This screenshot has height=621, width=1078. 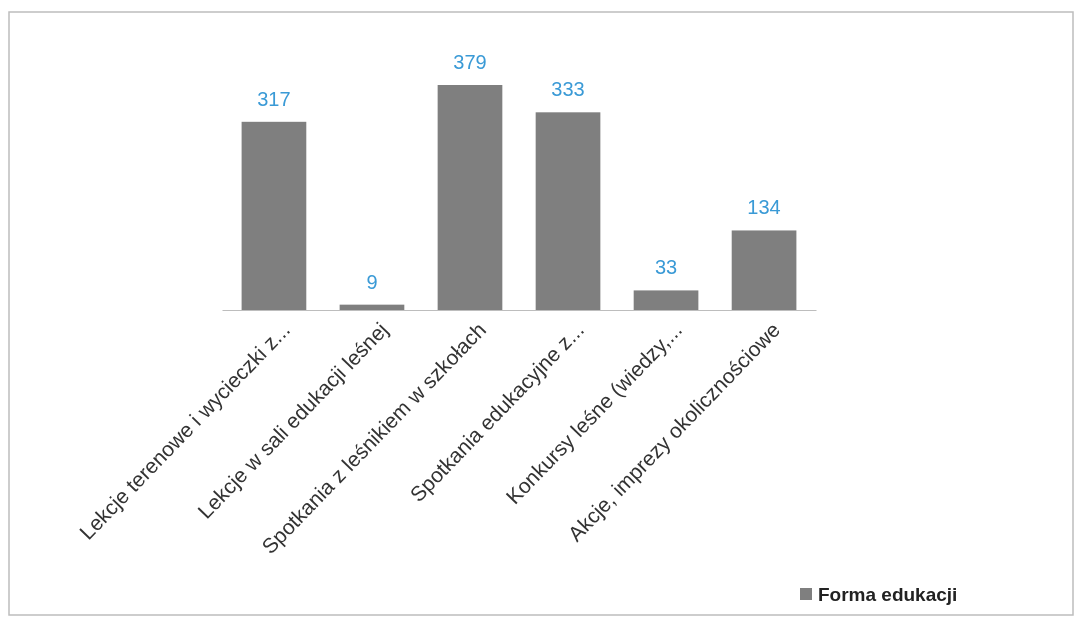 I want to click on data-label: 317, so click(x=274, y=98).